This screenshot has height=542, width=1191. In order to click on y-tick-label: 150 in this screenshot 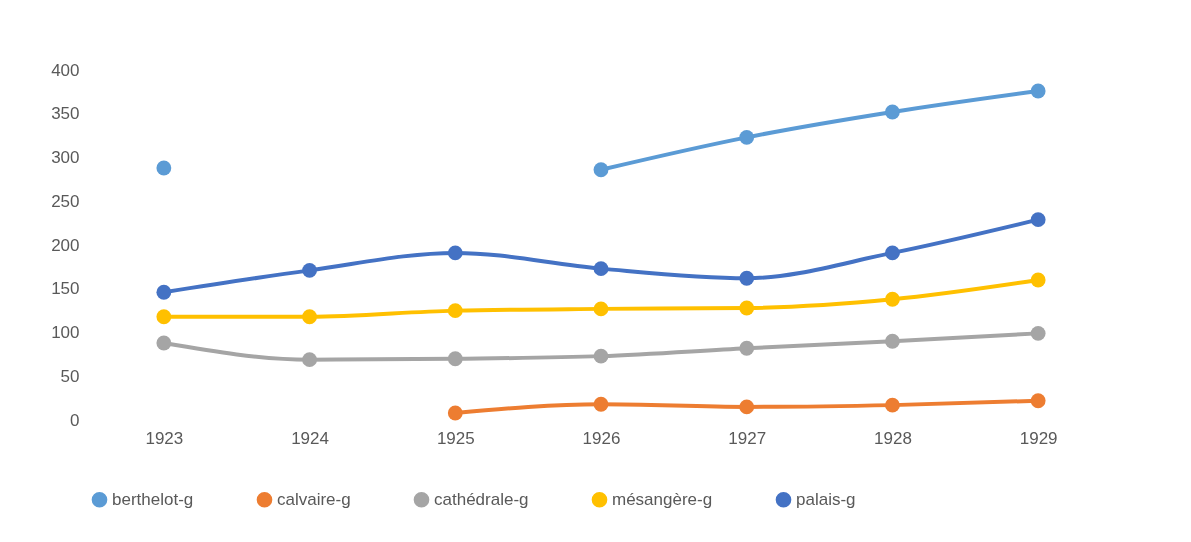, I will do `click(65, 289)`.